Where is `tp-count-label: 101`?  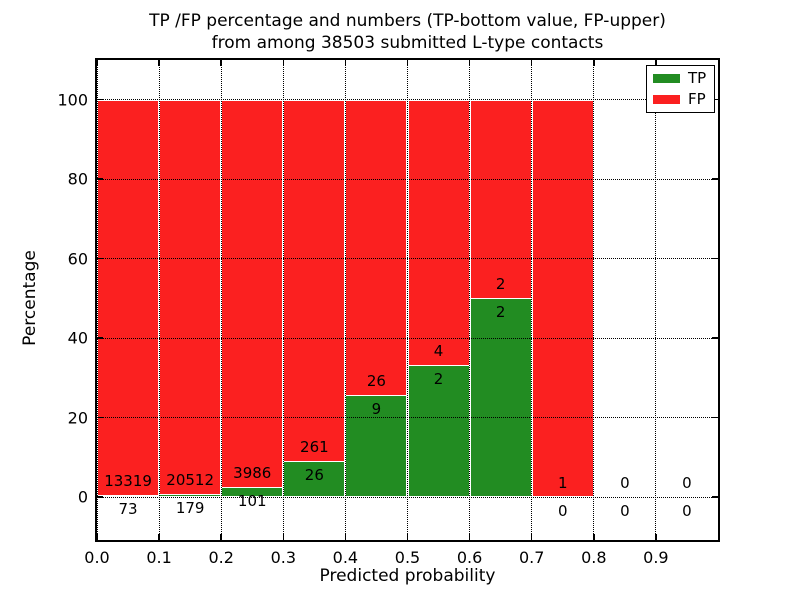 tp-count-label: 101 is located at coordinates (252, 501).